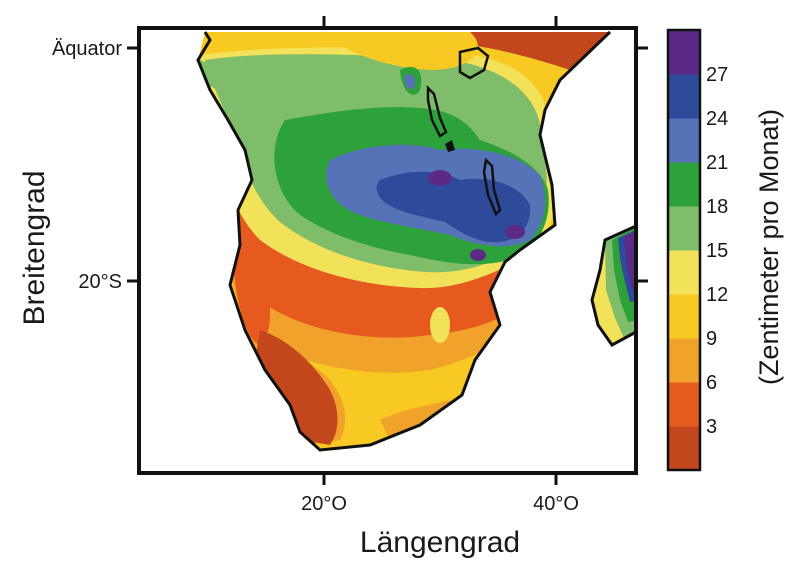  Describe the element at coordinates (87, 49) in the screenshot. I see `y-tick-label-equator: Äquator` at that location.